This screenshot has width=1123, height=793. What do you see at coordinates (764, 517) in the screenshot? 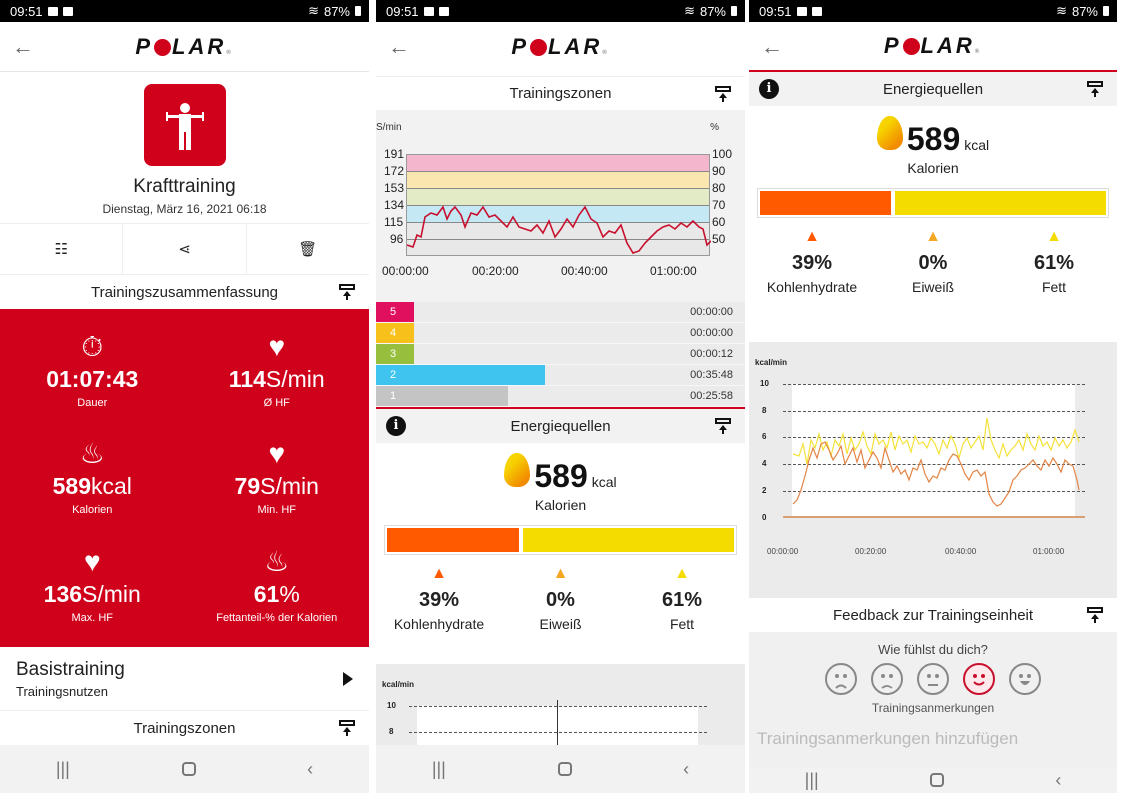
I see `y-tick: 0` at bounding box center [764, 517].